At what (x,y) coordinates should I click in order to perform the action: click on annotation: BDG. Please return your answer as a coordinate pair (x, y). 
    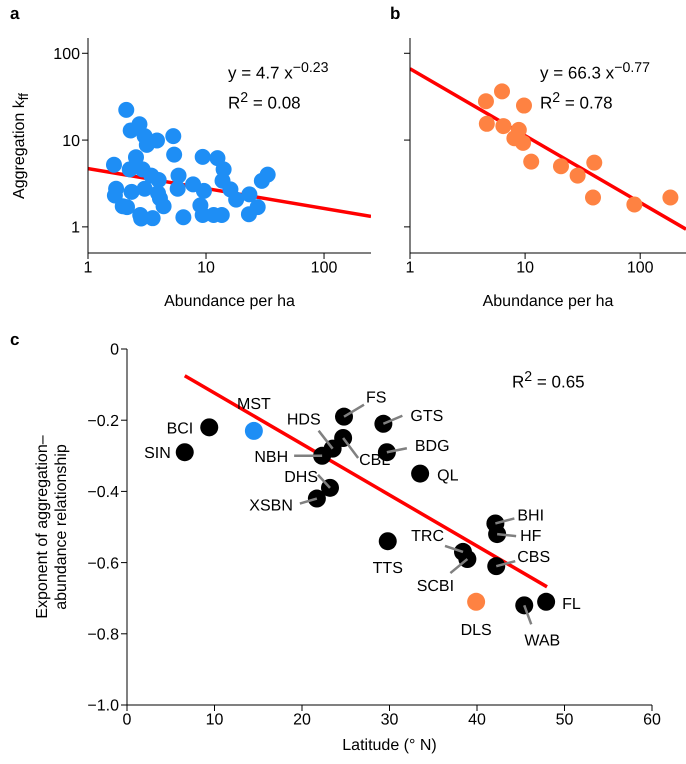
    Looking at the image, I should click on (432, 447).